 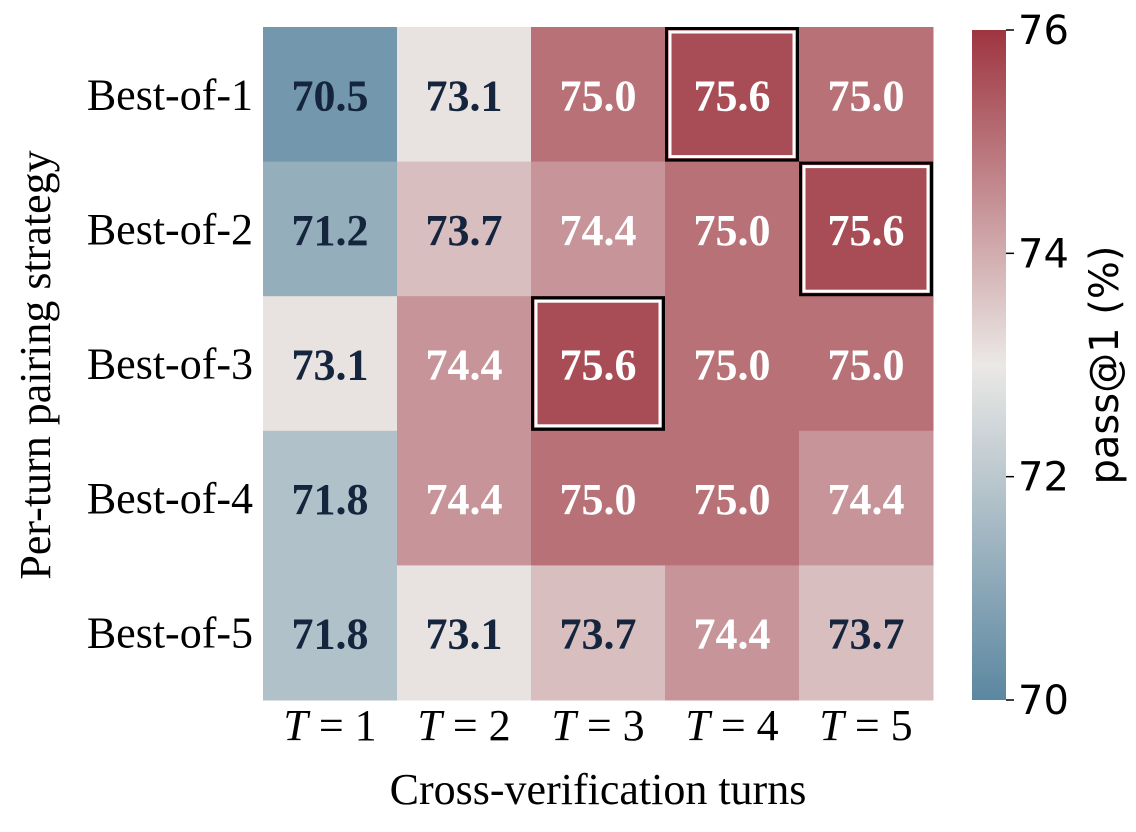 I want to click on x-tick-label: T = 2, so click(x=463, y=725).